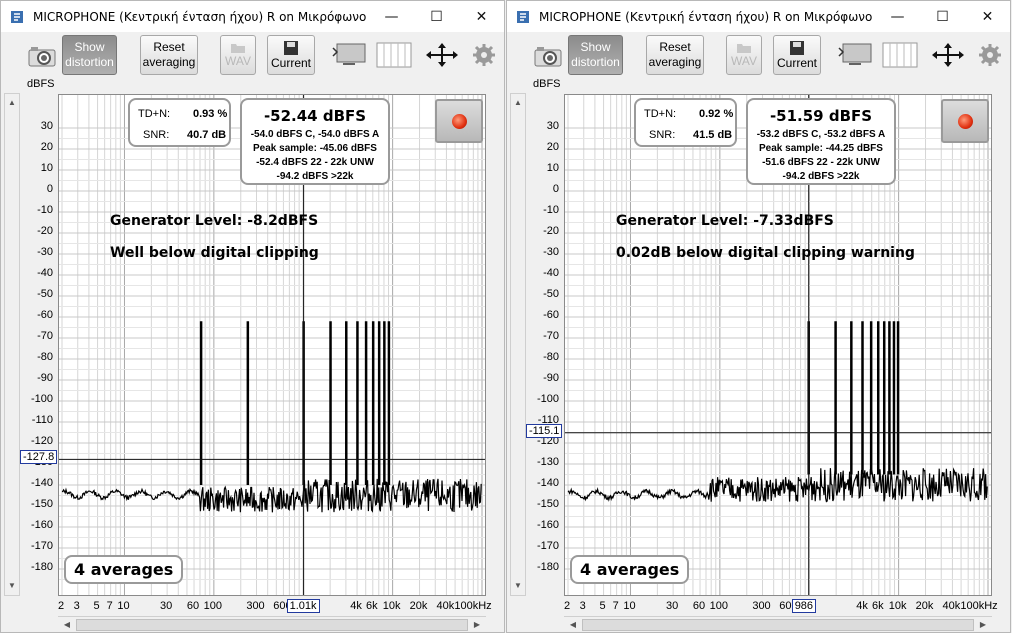 The height and width of the screenshot is (633, 1012). Describe the element at coordinates (551, 252) in the screenshot. I see `y-tick-label: -30` at that location.